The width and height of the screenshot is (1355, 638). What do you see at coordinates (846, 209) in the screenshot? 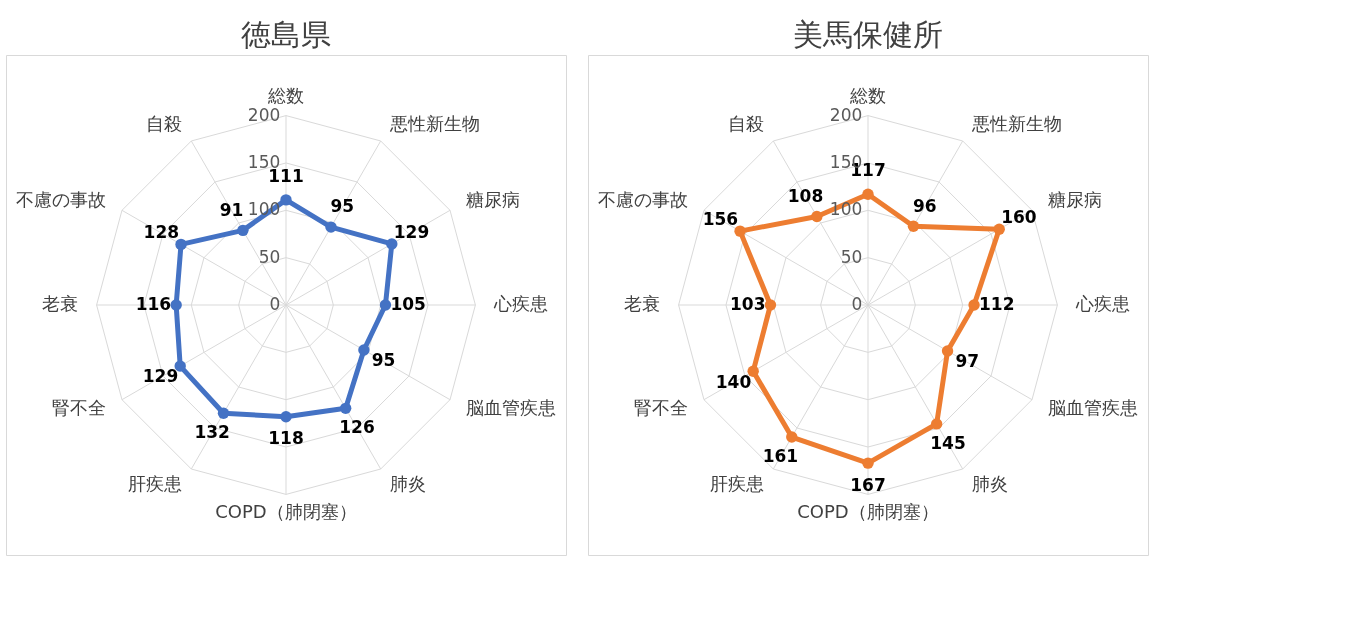
I see `y-tick-label: 100` at bounding box center [846, 209].